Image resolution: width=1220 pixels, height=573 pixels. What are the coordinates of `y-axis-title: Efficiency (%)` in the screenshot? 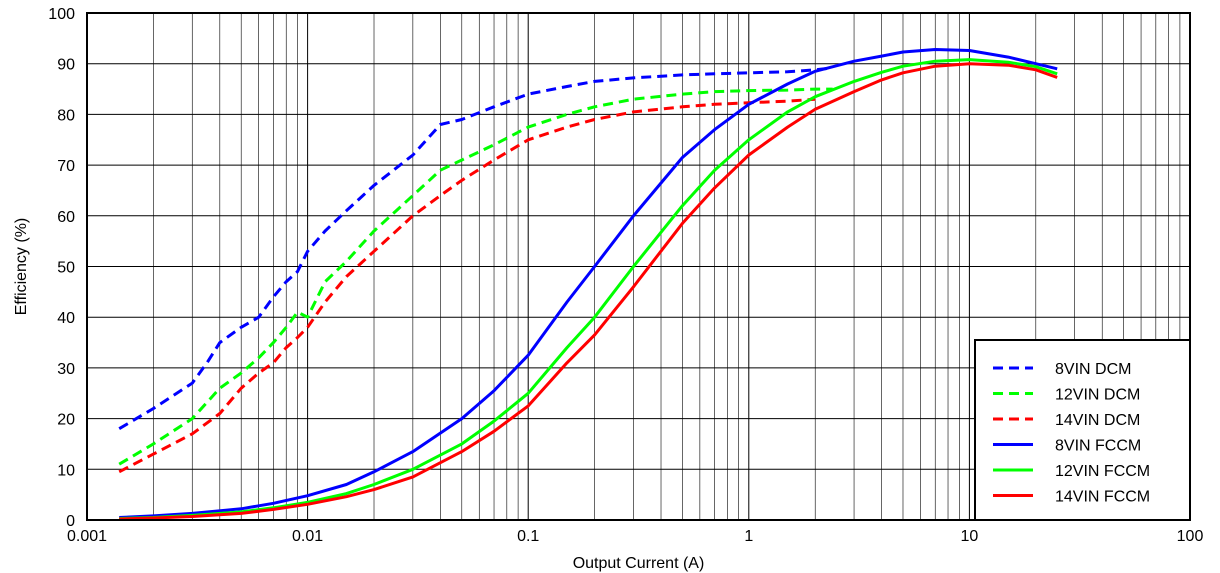 It's located at (21, 267).